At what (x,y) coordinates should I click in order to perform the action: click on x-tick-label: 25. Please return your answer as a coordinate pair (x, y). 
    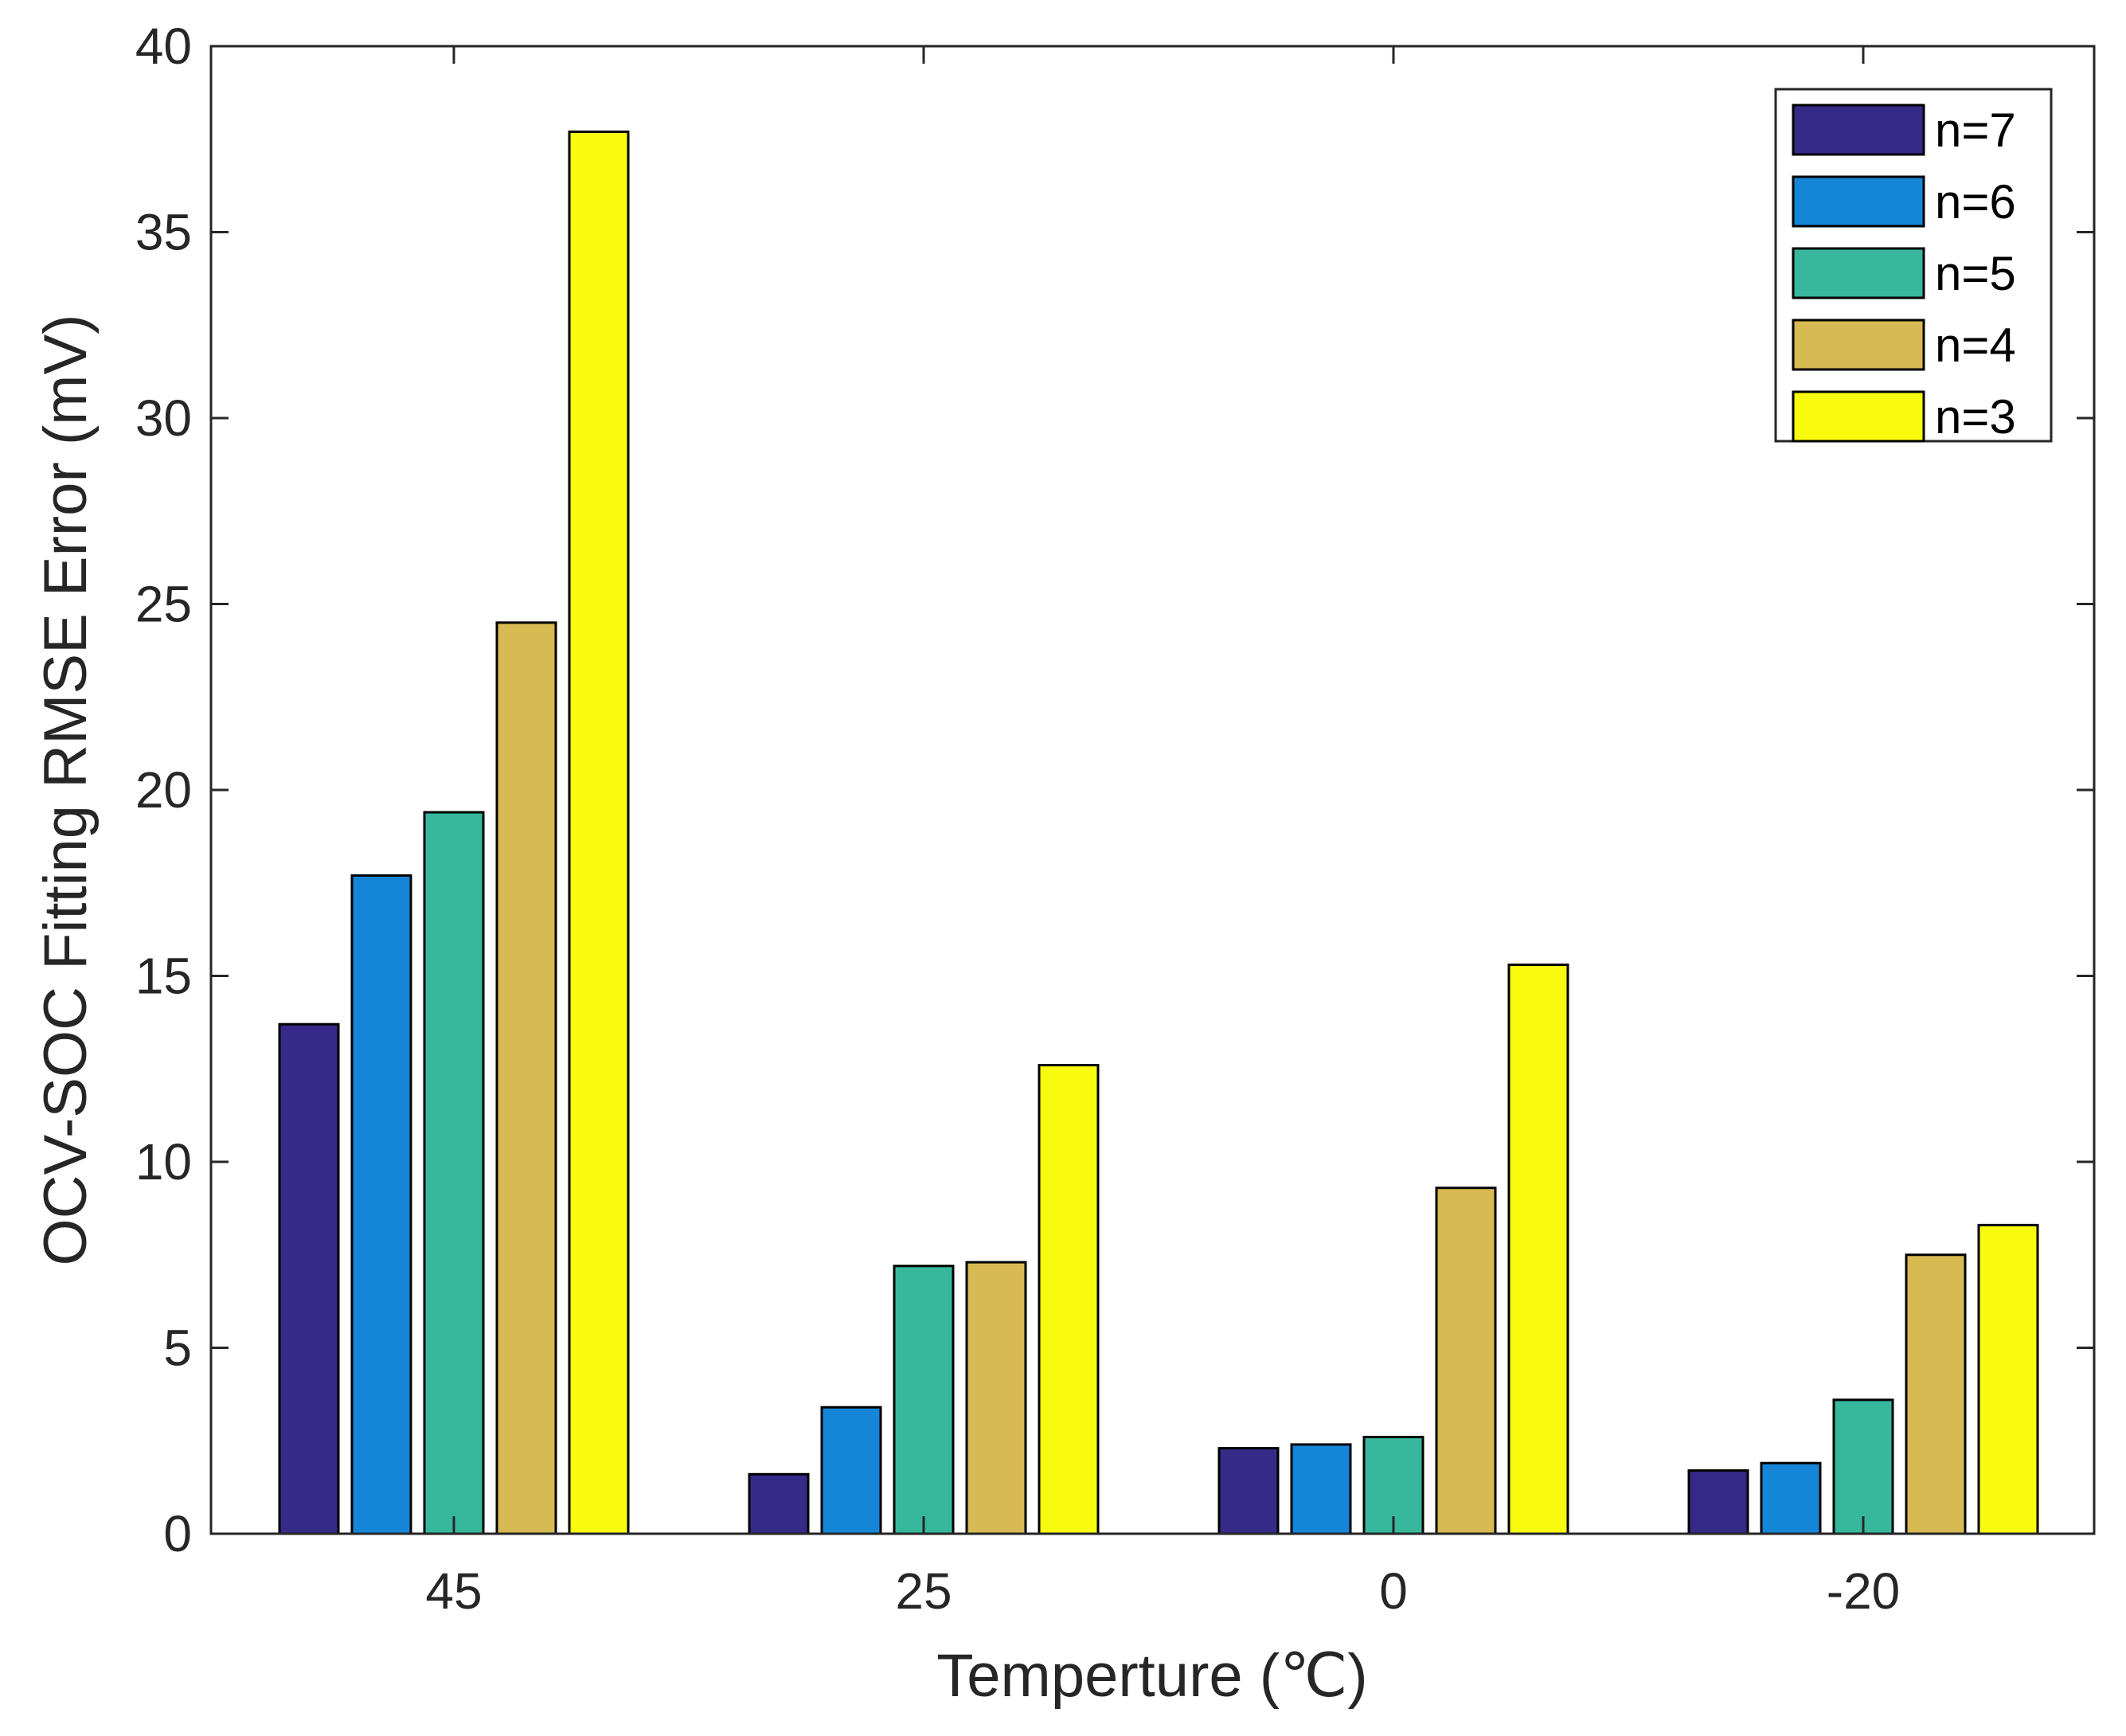
    Looking at the image, I should click on (923, 1591).